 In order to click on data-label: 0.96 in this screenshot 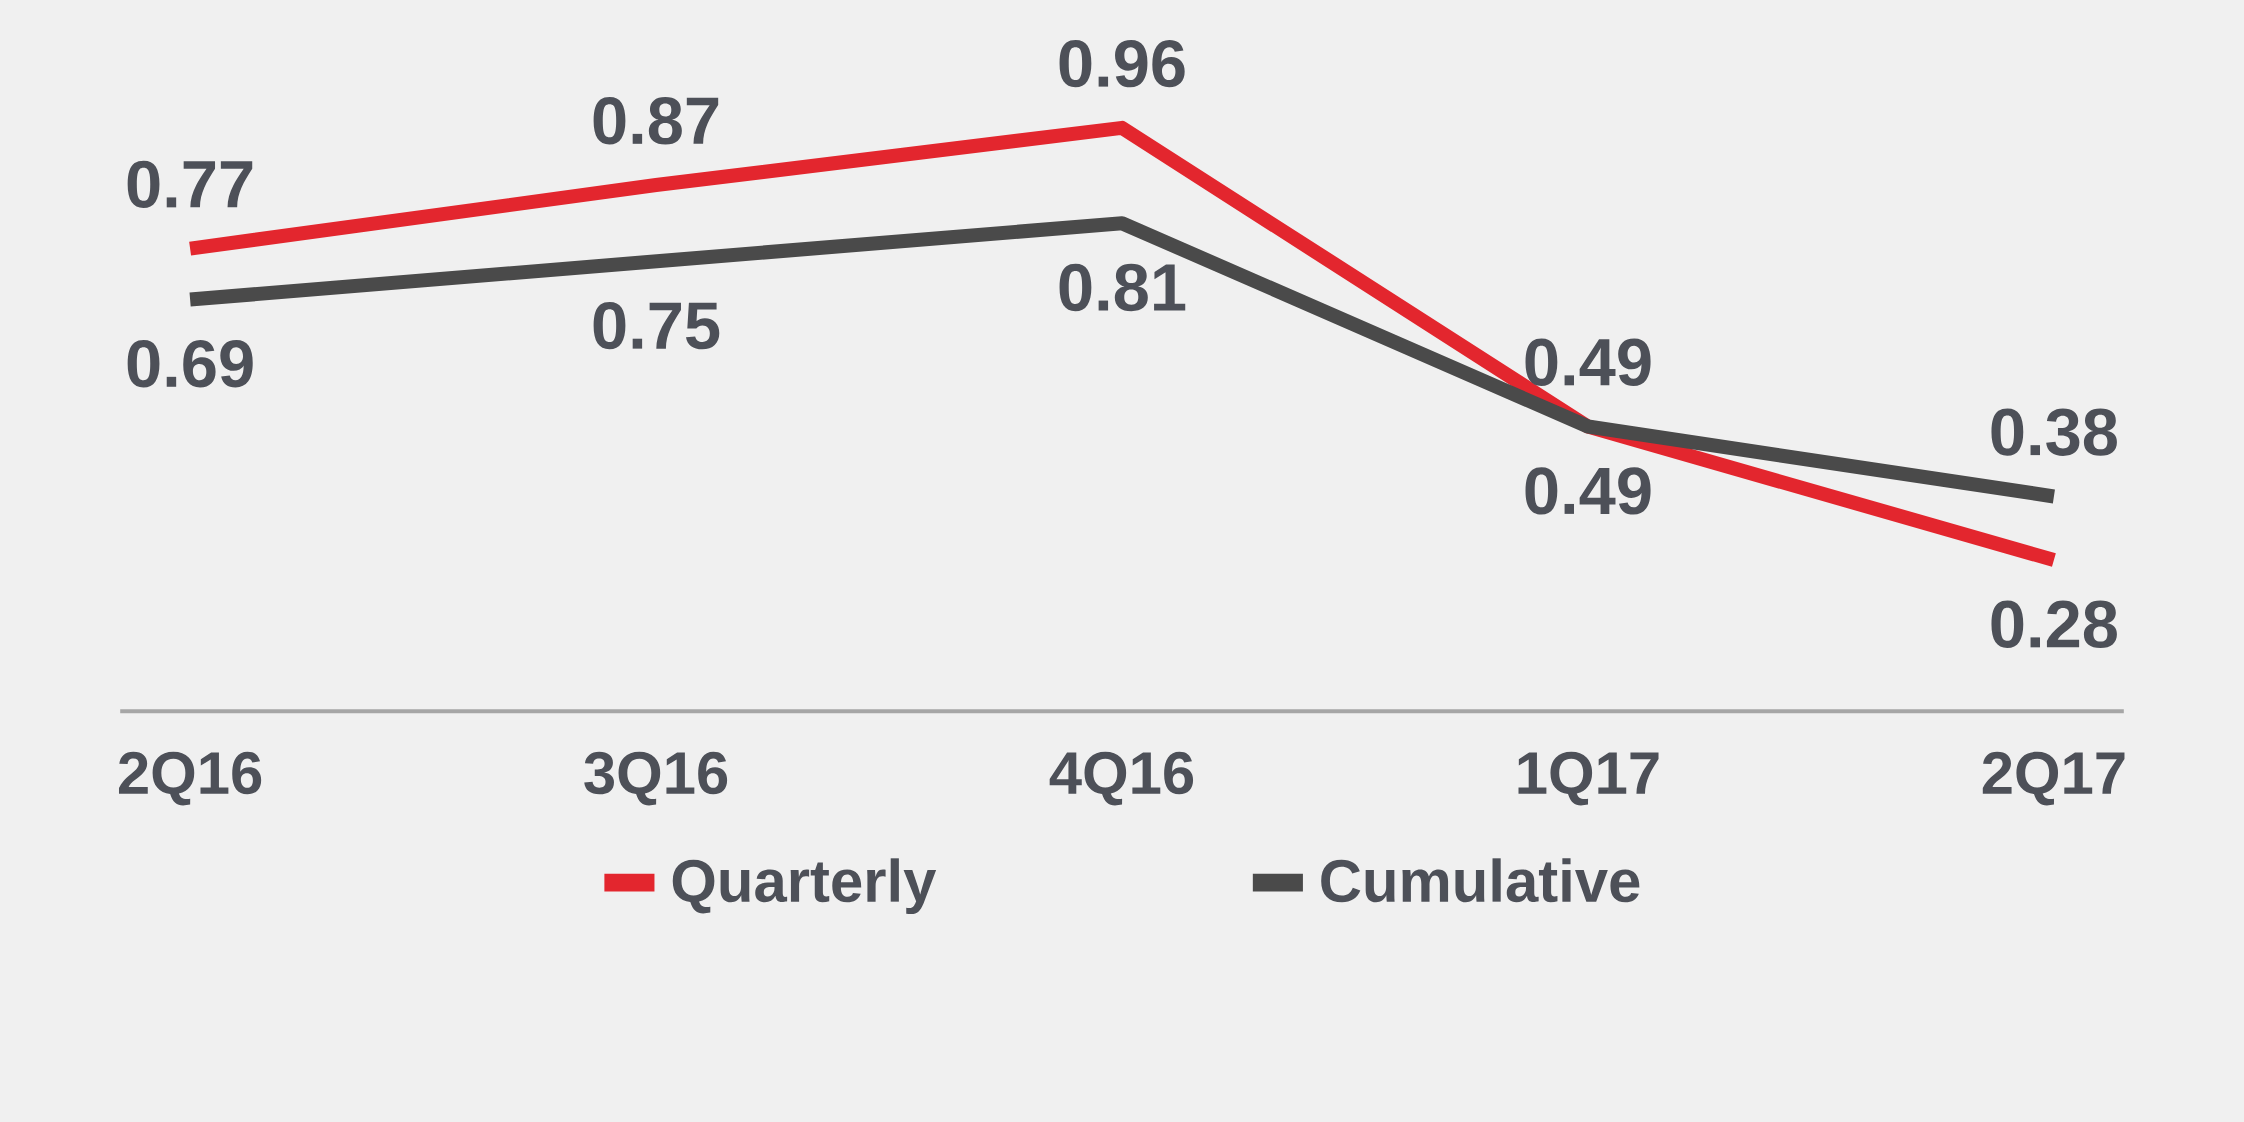, I will do `click(1122, 63)`.